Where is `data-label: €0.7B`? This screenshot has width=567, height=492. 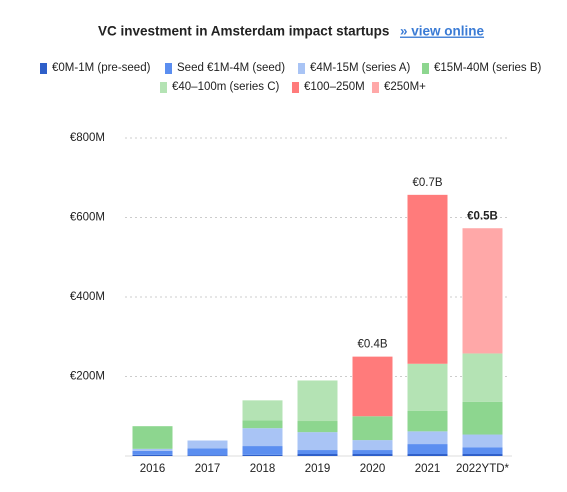
data-label: €0.7B is located at coordinates (427, 183).